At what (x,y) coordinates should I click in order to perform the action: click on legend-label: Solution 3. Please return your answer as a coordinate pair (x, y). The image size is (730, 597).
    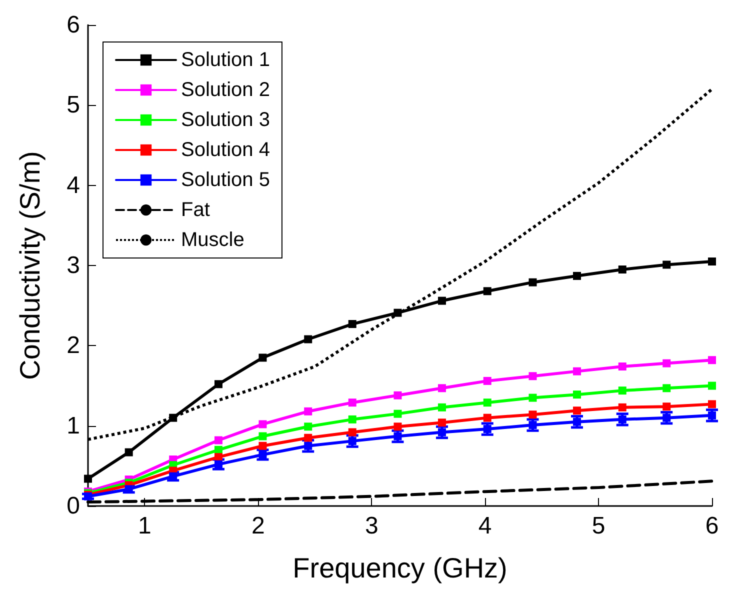
    Looking at the image, I should click on (225, 120).